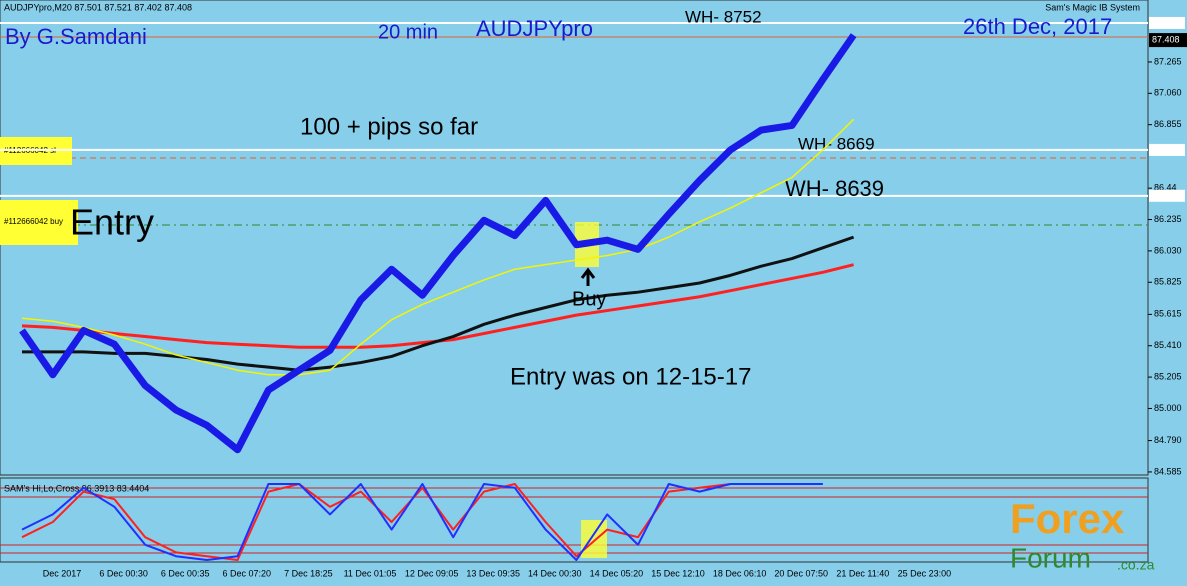  I want to click on y-tick-label: 84.790, so click(1168, 440).